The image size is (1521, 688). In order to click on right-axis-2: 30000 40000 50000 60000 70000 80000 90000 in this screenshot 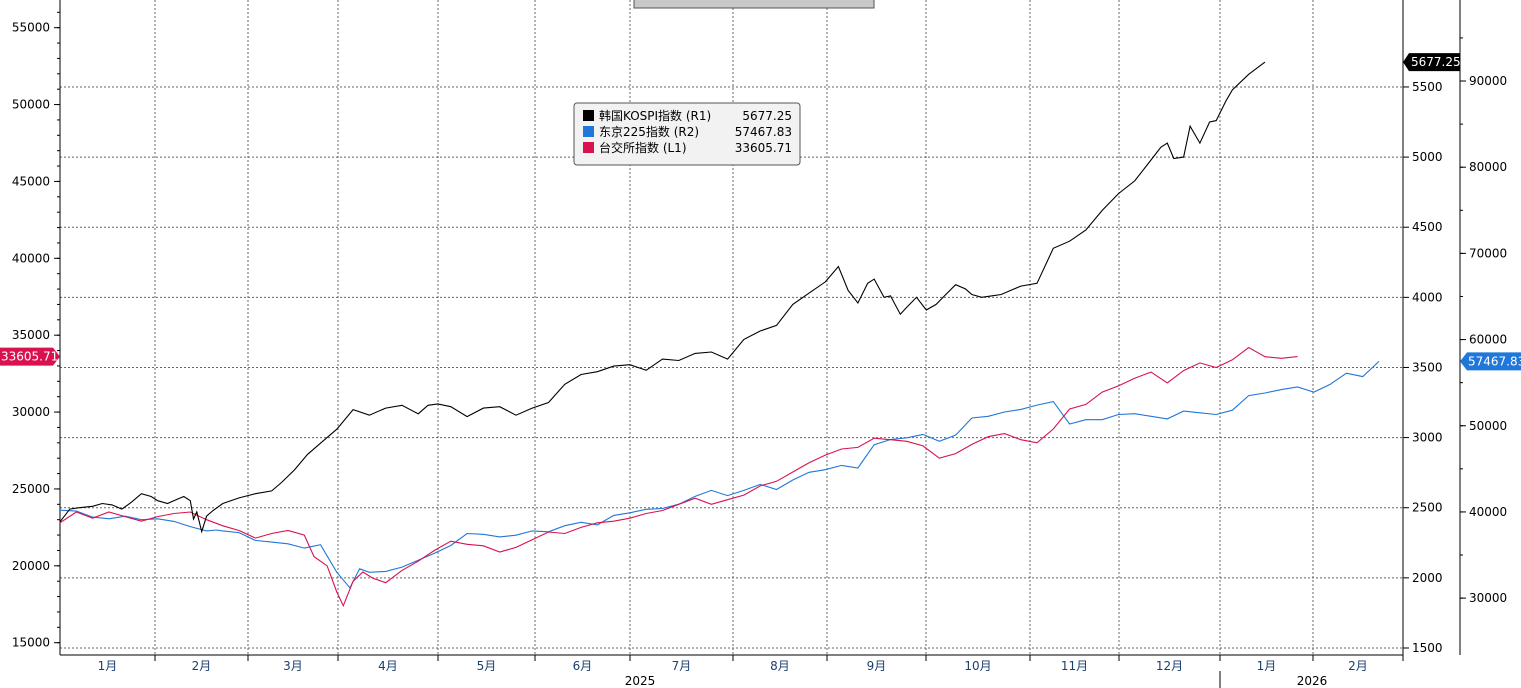, I will do `click(1483, 321)`.